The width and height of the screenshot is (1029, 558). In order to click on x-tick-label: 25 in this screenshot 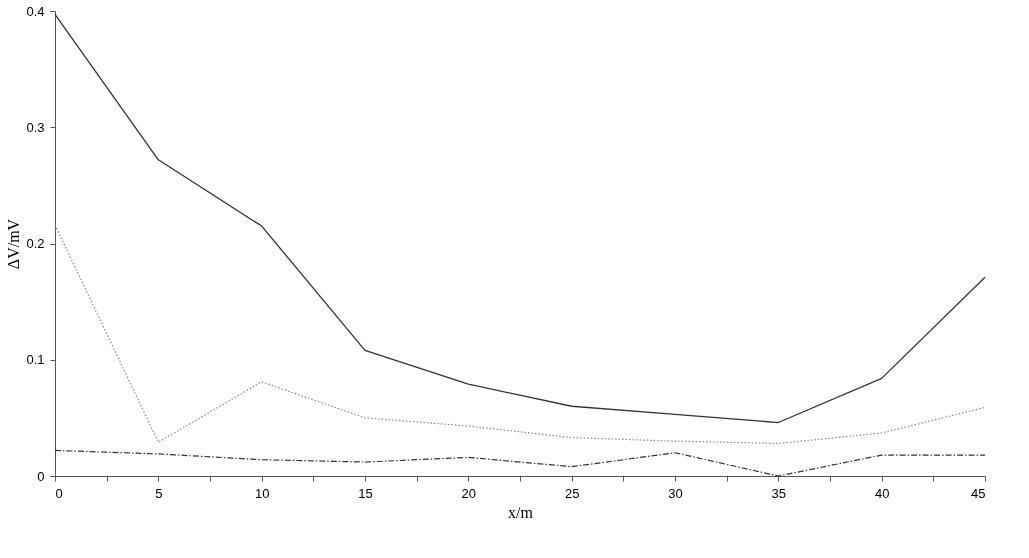, I will do `click(572, 493)`.